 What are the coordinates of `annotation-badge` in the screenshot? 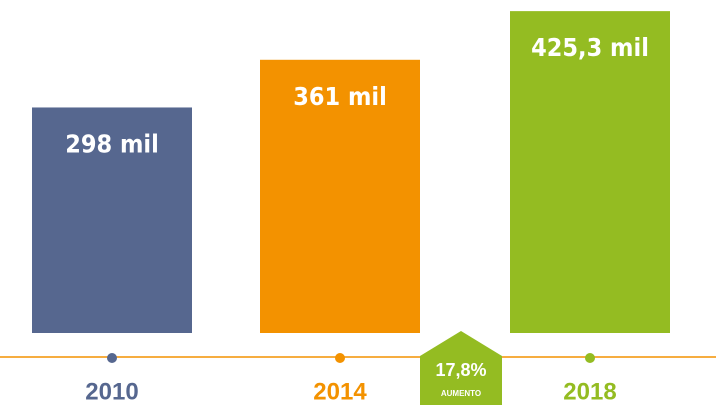 It's located at (461, 368).